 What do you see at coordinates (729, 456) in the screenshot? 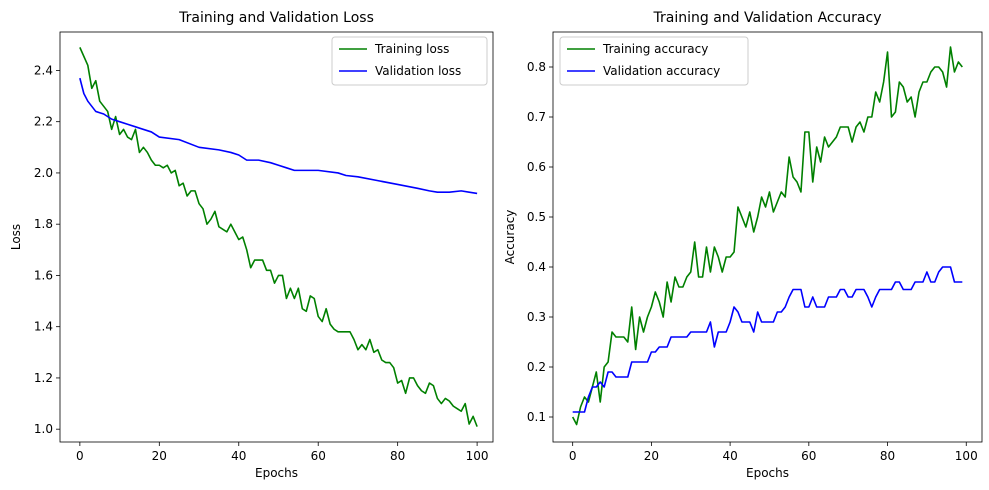
I see `accuracy-x-tick-label: 40` at bounding box center [729, 456].